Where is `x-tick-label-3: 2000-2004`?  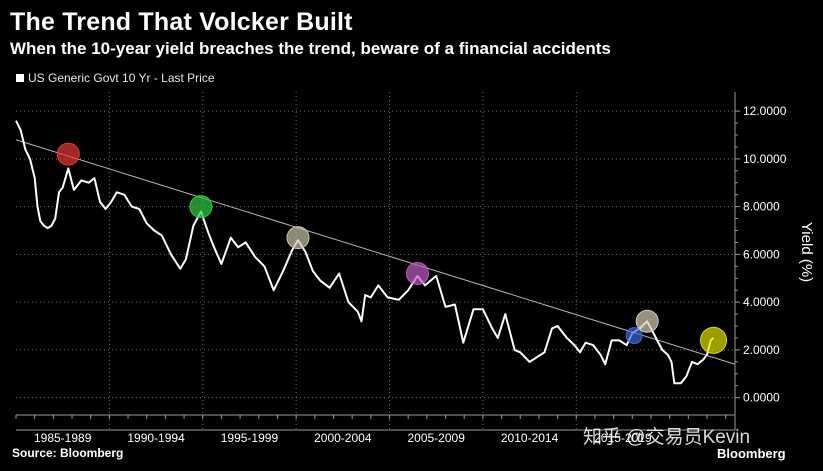 x-tick-label-3: 2000-2004 is located at coordinates (343, 438).